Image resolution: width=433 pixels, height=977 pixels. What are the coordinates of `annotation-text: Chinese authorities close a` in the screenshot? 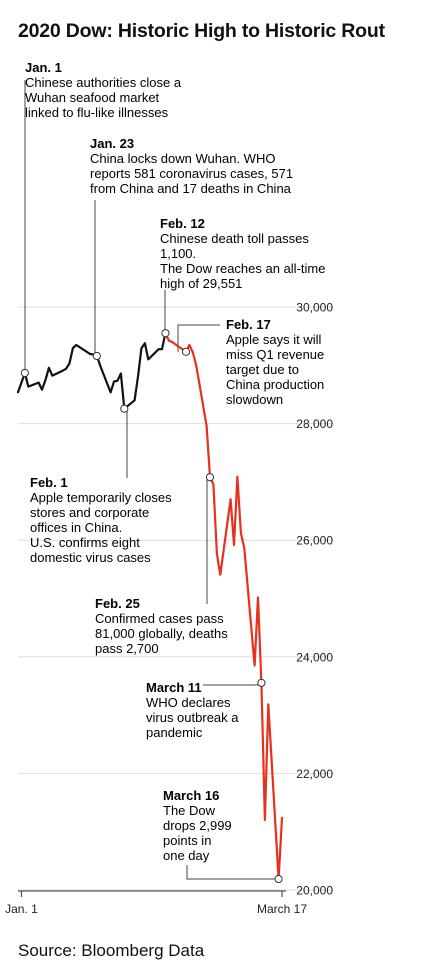 It's located at (103, 82).